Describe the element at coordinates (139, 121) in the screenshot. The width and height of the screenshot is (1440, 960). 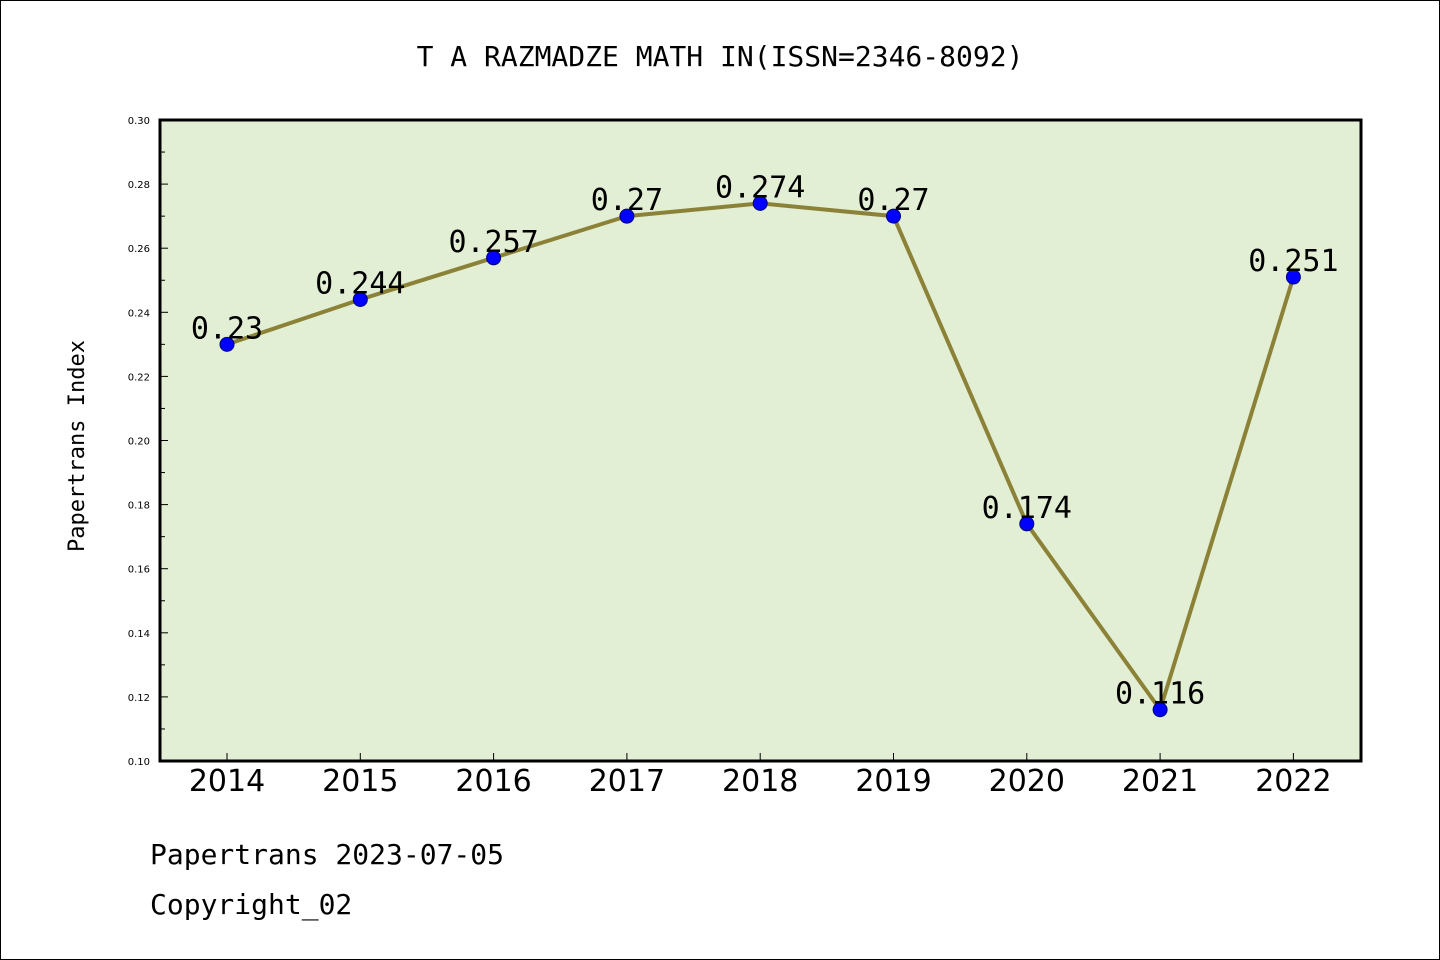
I see `y-tick-label: 0.30` at that location.